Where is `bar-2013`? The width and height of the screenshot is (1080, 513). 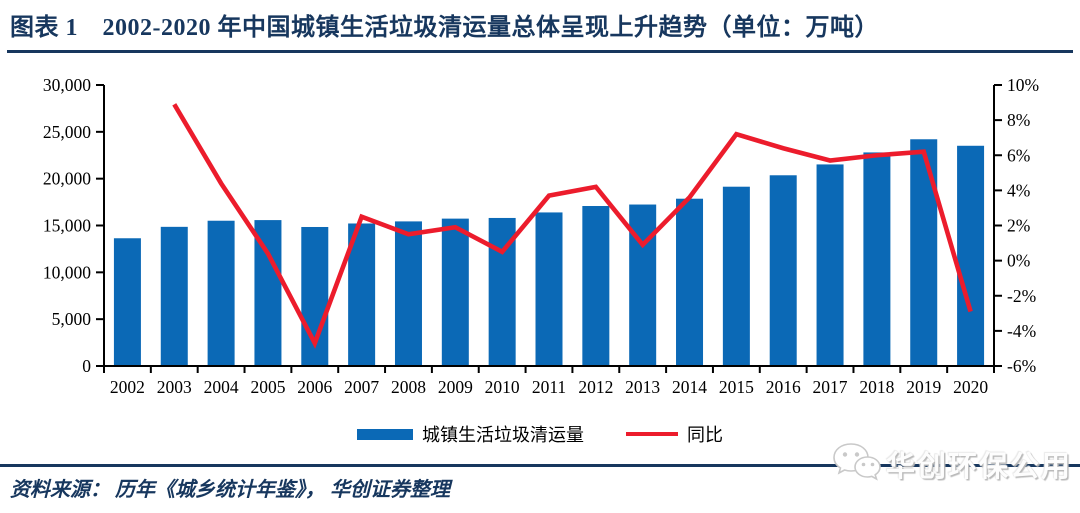
bar-2013 is located at coordinates (643, 285).